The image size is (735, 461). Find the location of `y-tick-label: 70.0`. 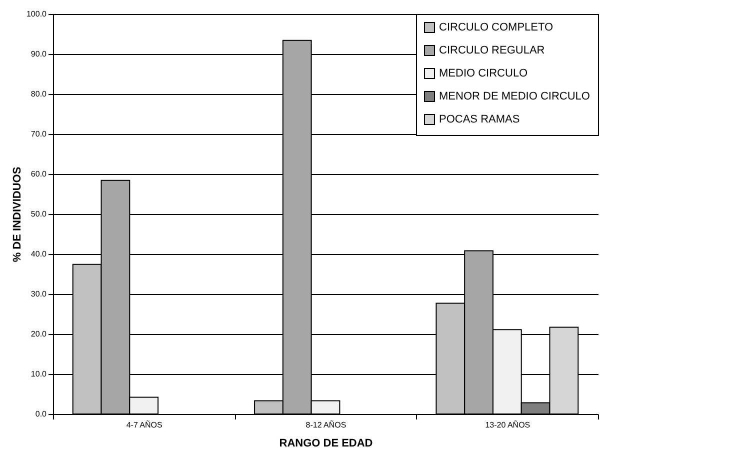

y-tick-label: 70.0 is located at coordinates (39, 134).